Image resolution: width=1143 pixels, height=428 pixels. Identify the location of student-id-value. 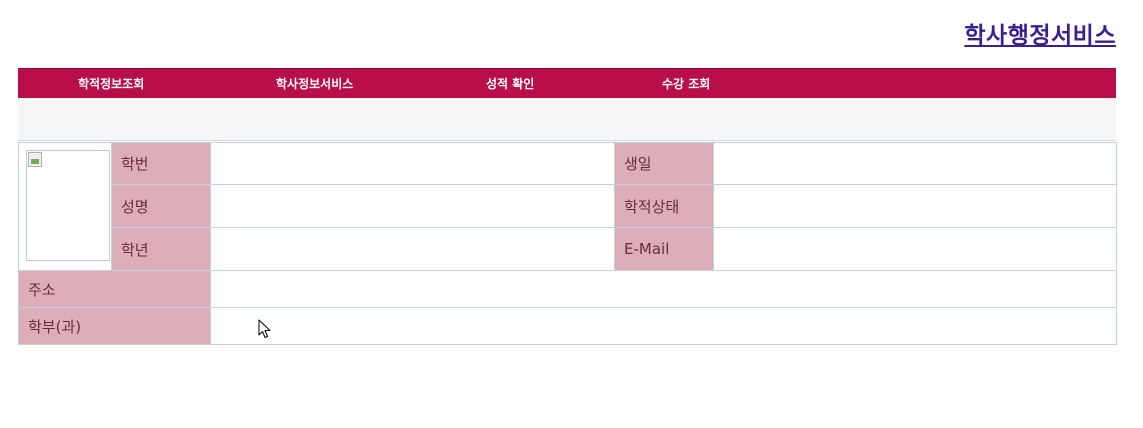
(412, 163).